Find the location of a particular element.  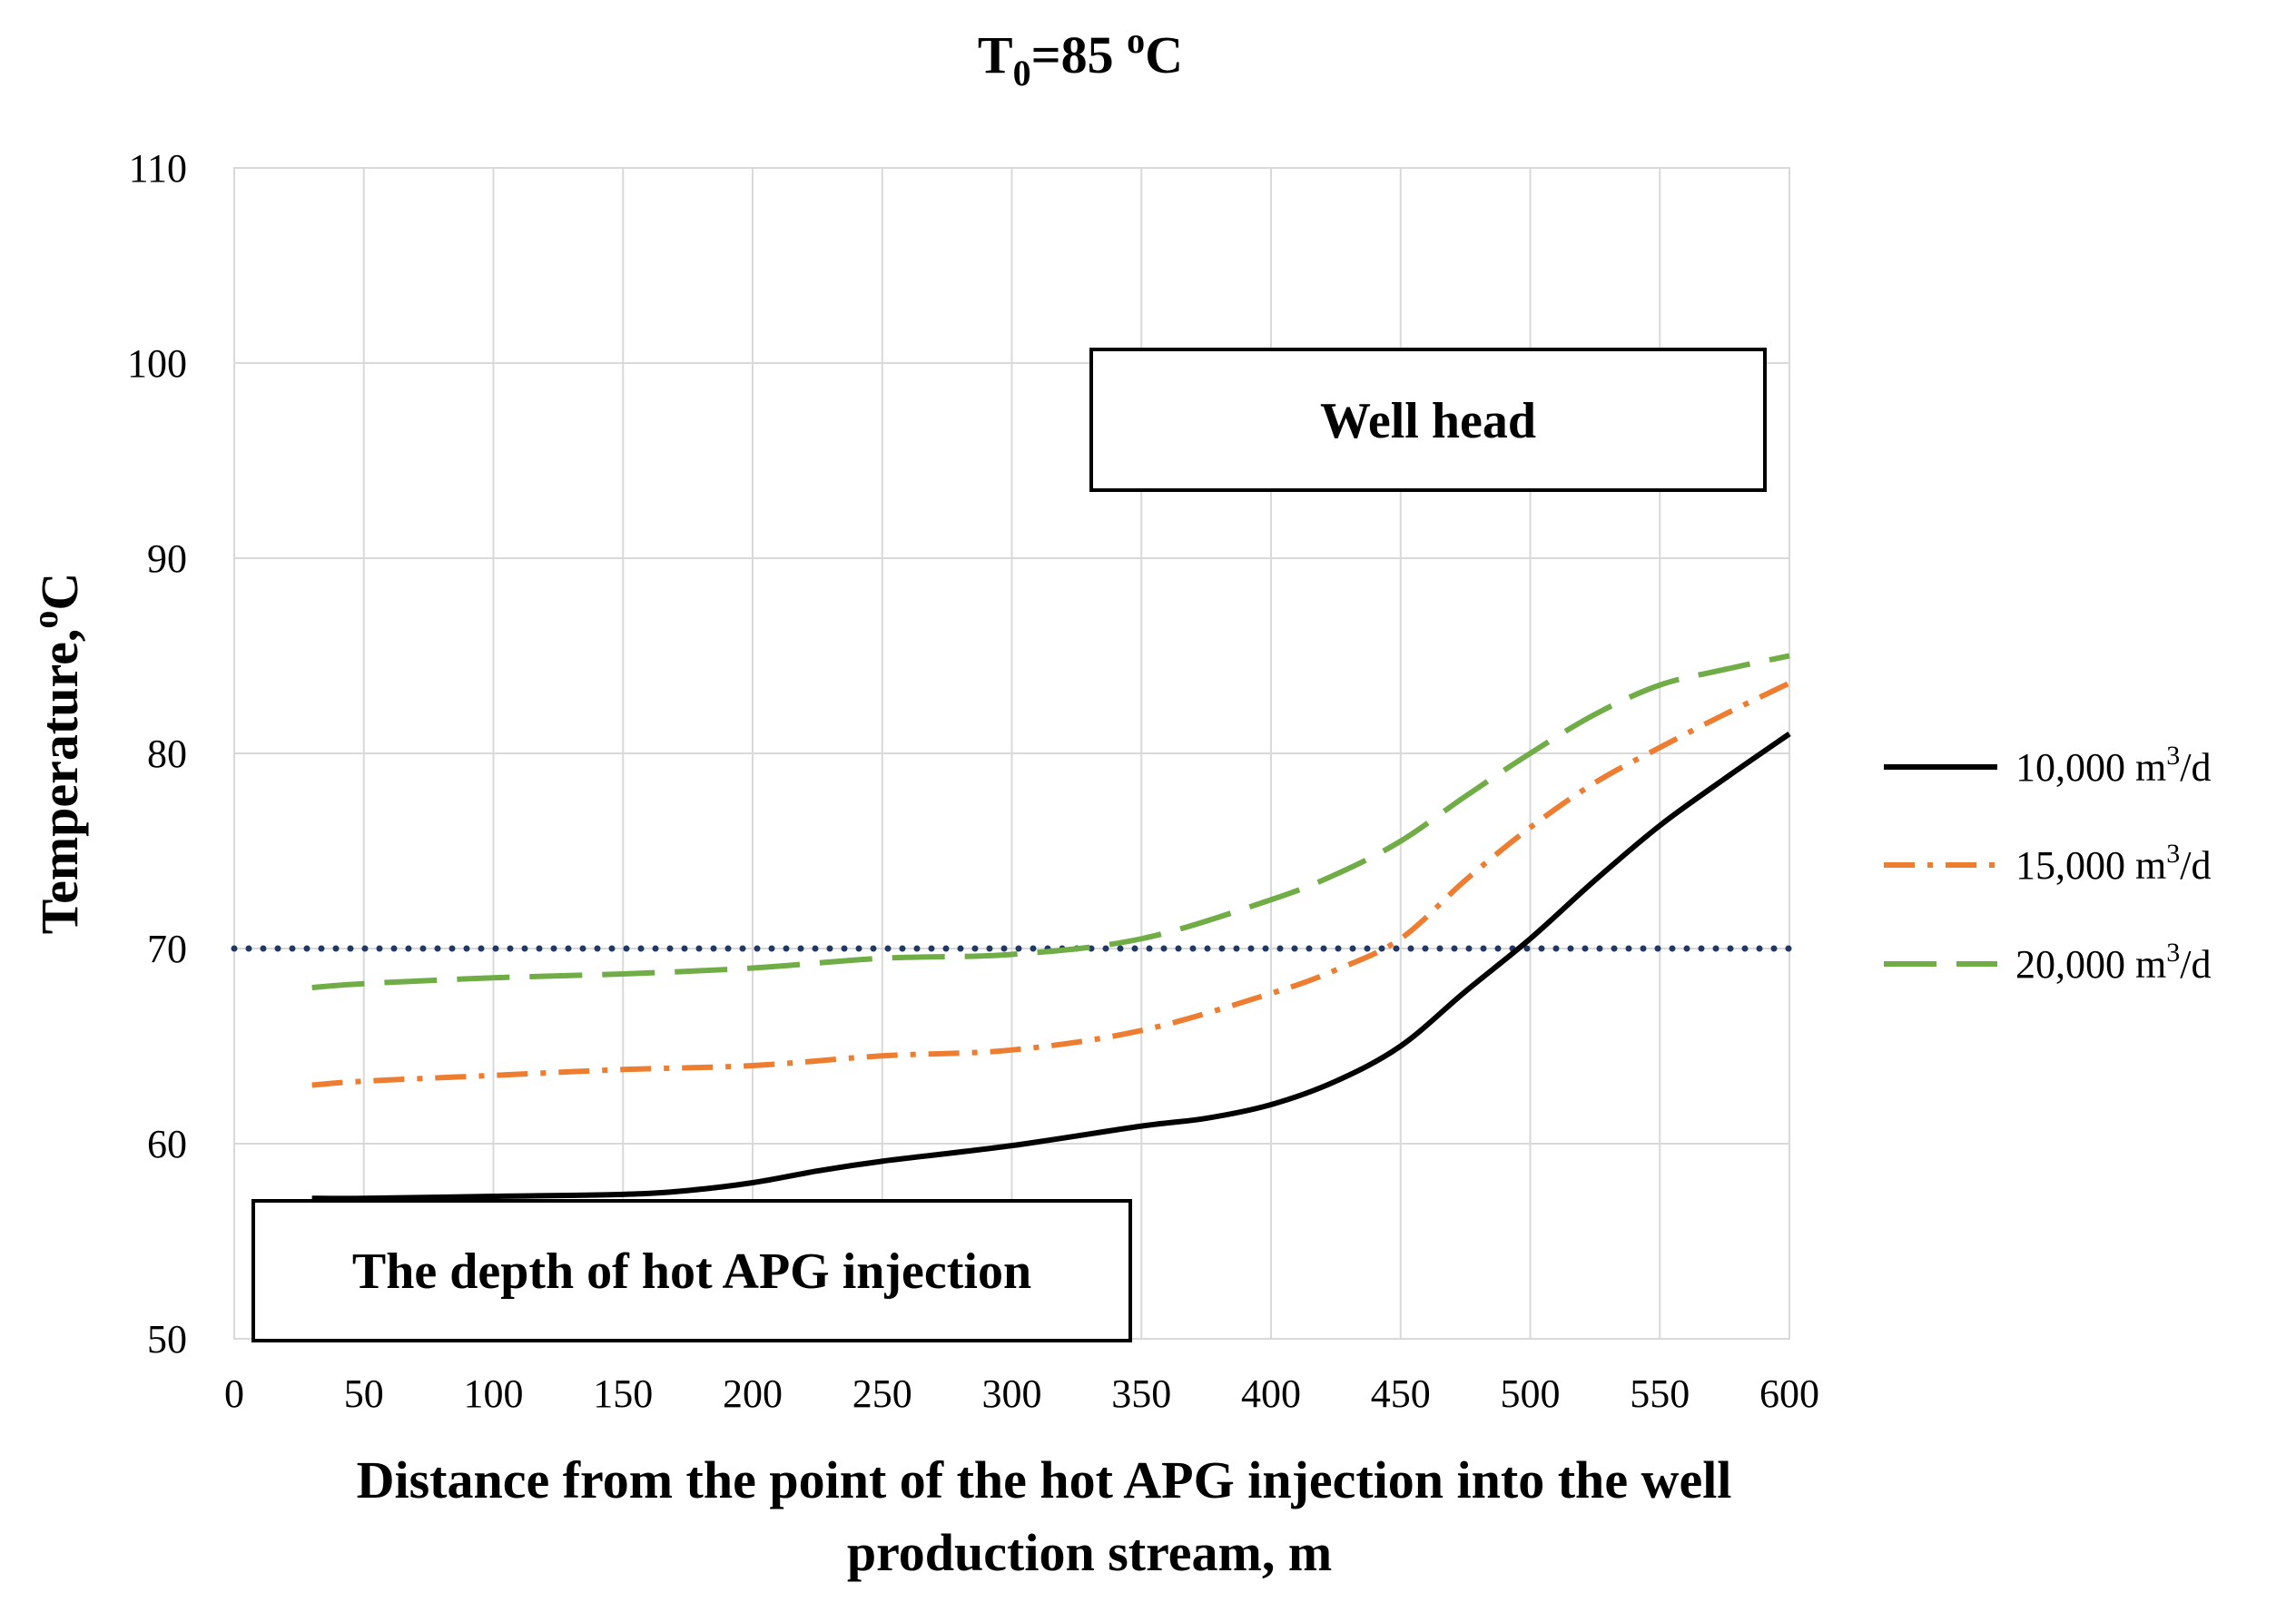

y-tick-60: 60 is located at coordinates (167, 1144).